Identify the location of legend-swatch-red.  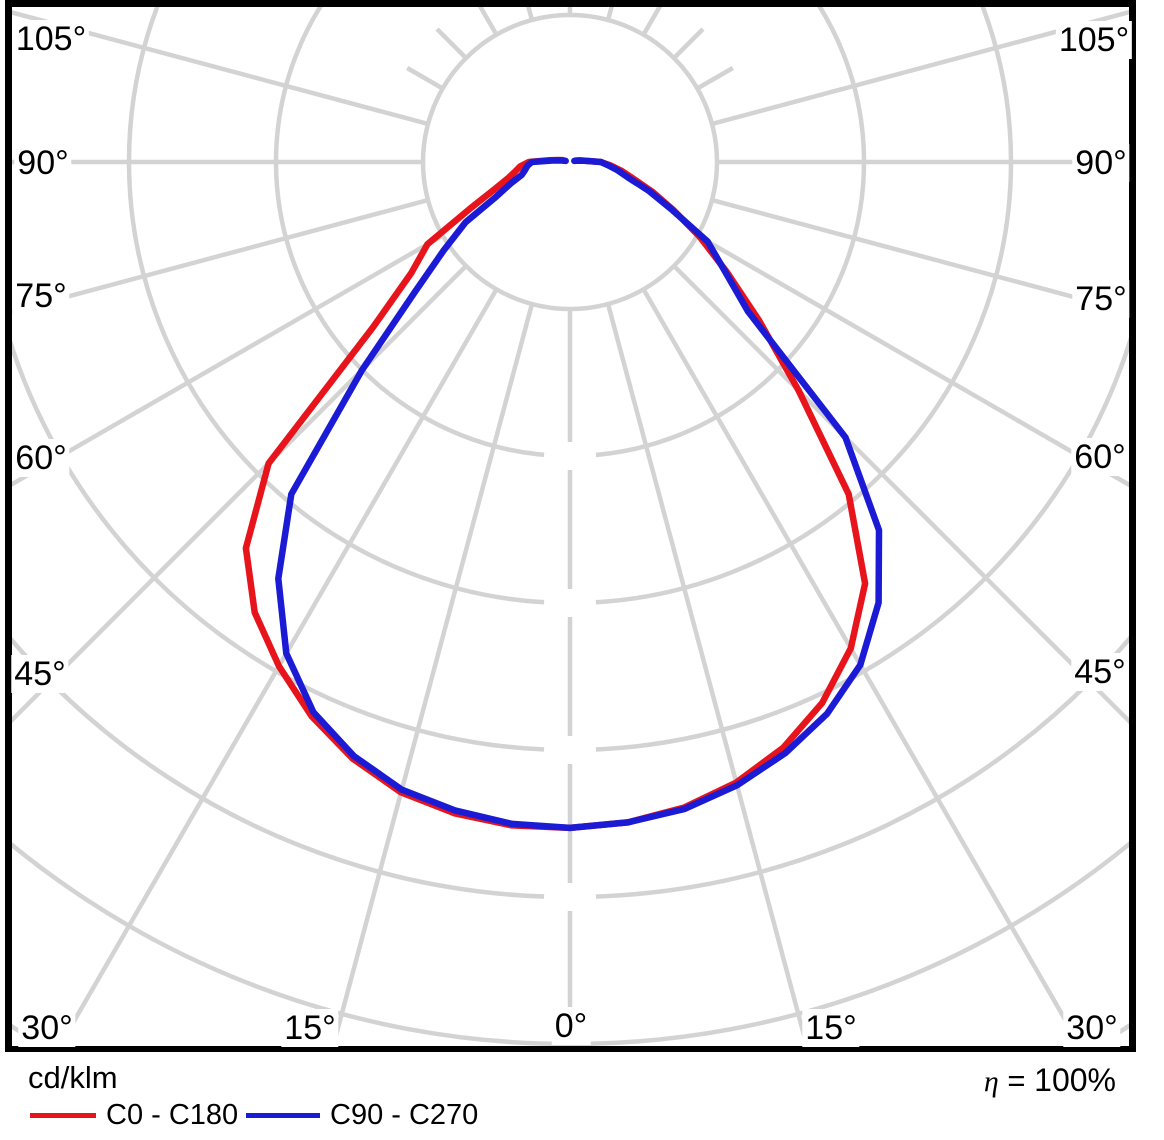
(63, 1115).